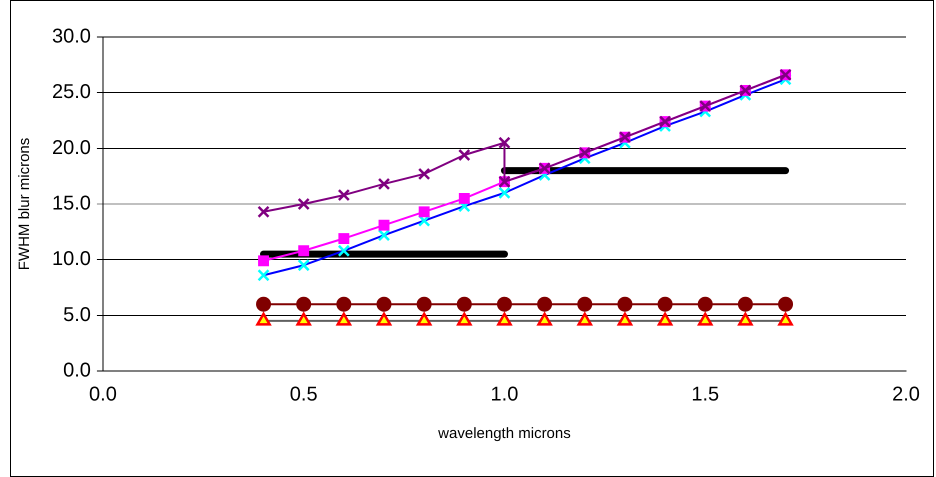  Describe the element at coordinates (71, 259) in the screenshot. I see `y-tick-label: 10.0` at that location.